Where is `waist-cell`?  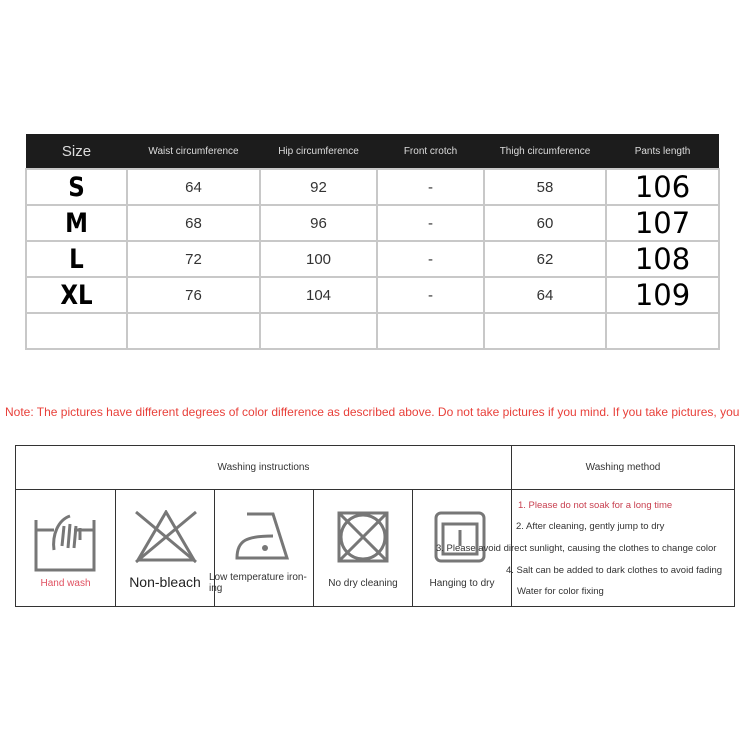 waist-cell is located at coordinates (193, 331).